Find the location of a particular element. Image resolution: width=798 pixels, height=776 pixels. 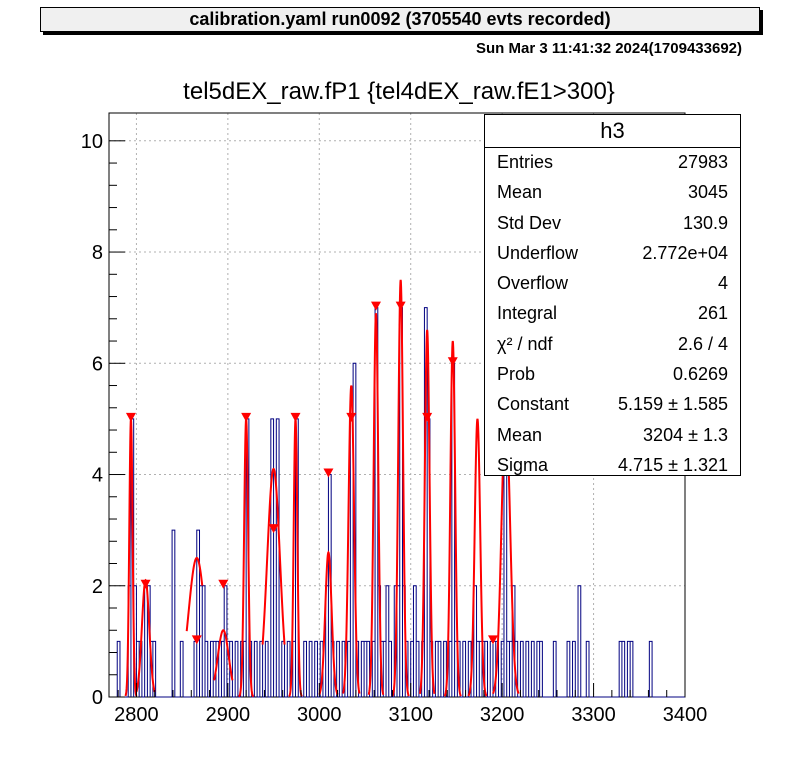

y-tick-label: 8 is located at coordinates (97, 253).